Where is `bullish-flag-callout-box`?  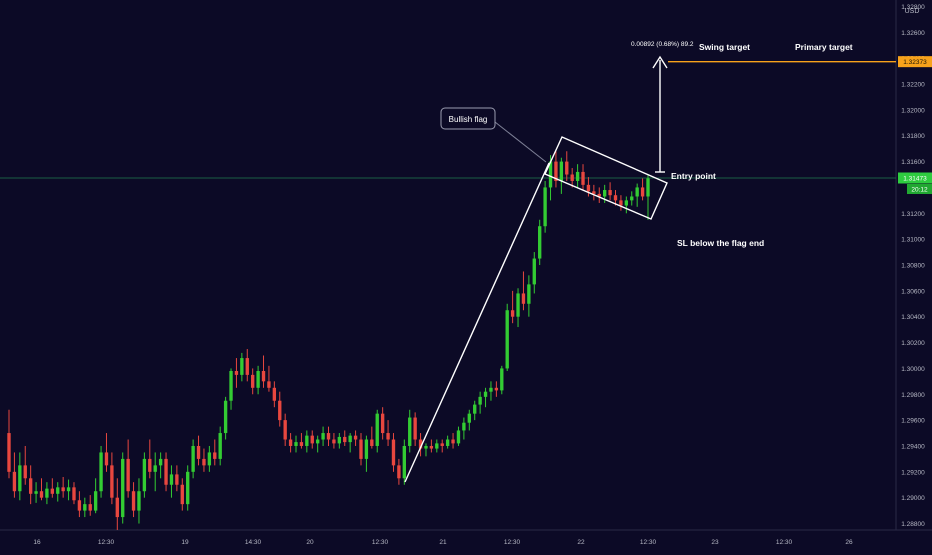 bullish-flag-callout-box is located at coordinates (468, 118).